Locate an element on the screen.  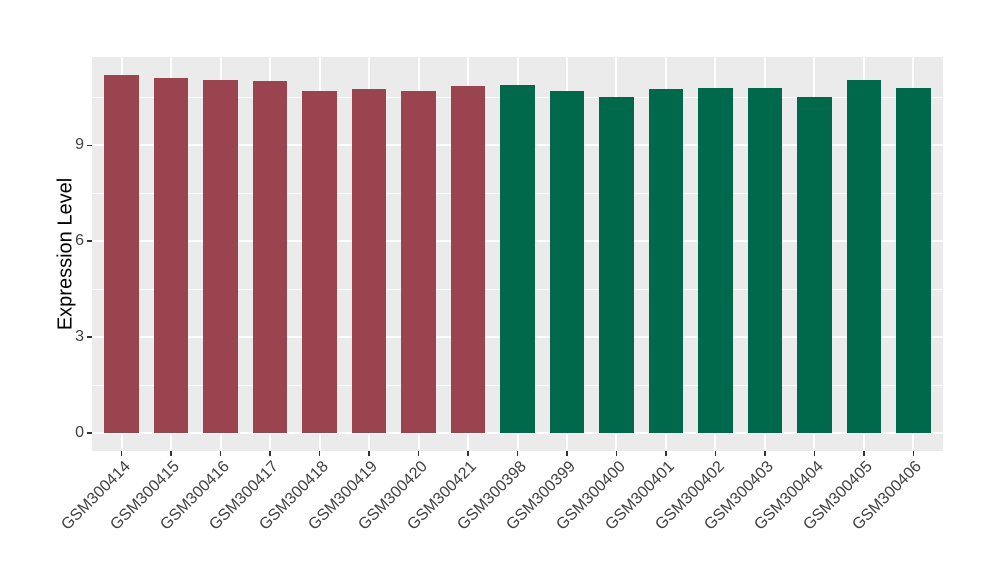
bar-GSM300403 is located at coordinates (765, 260).